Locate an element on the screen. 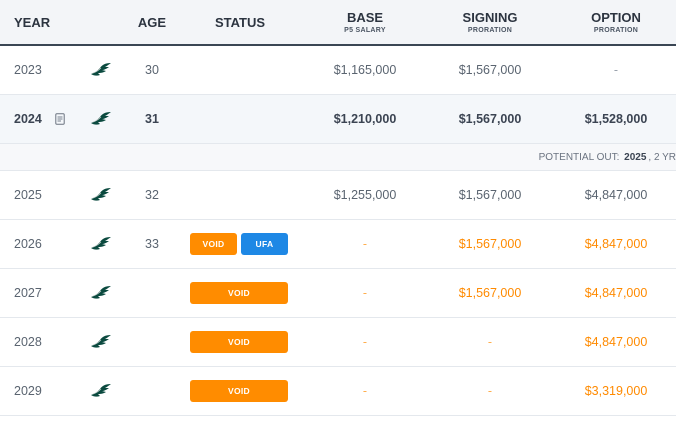 The image size is (676, 428). year-cell: 2026 is located at coordinates (28, 244).